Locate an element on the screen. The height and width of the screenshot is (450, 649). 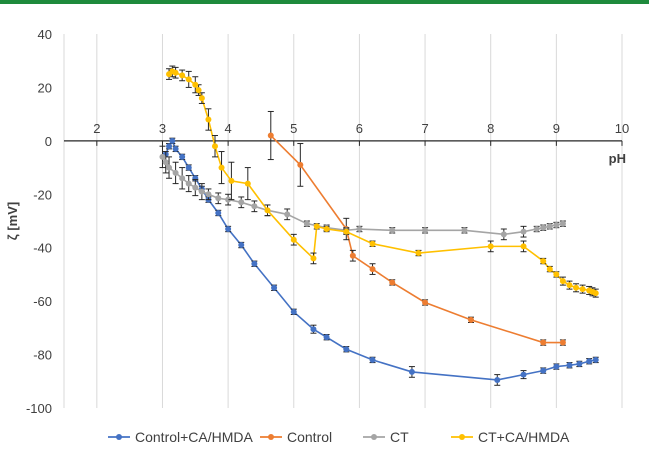
y-tick-label: -60 is located at coordinates (42, 301).